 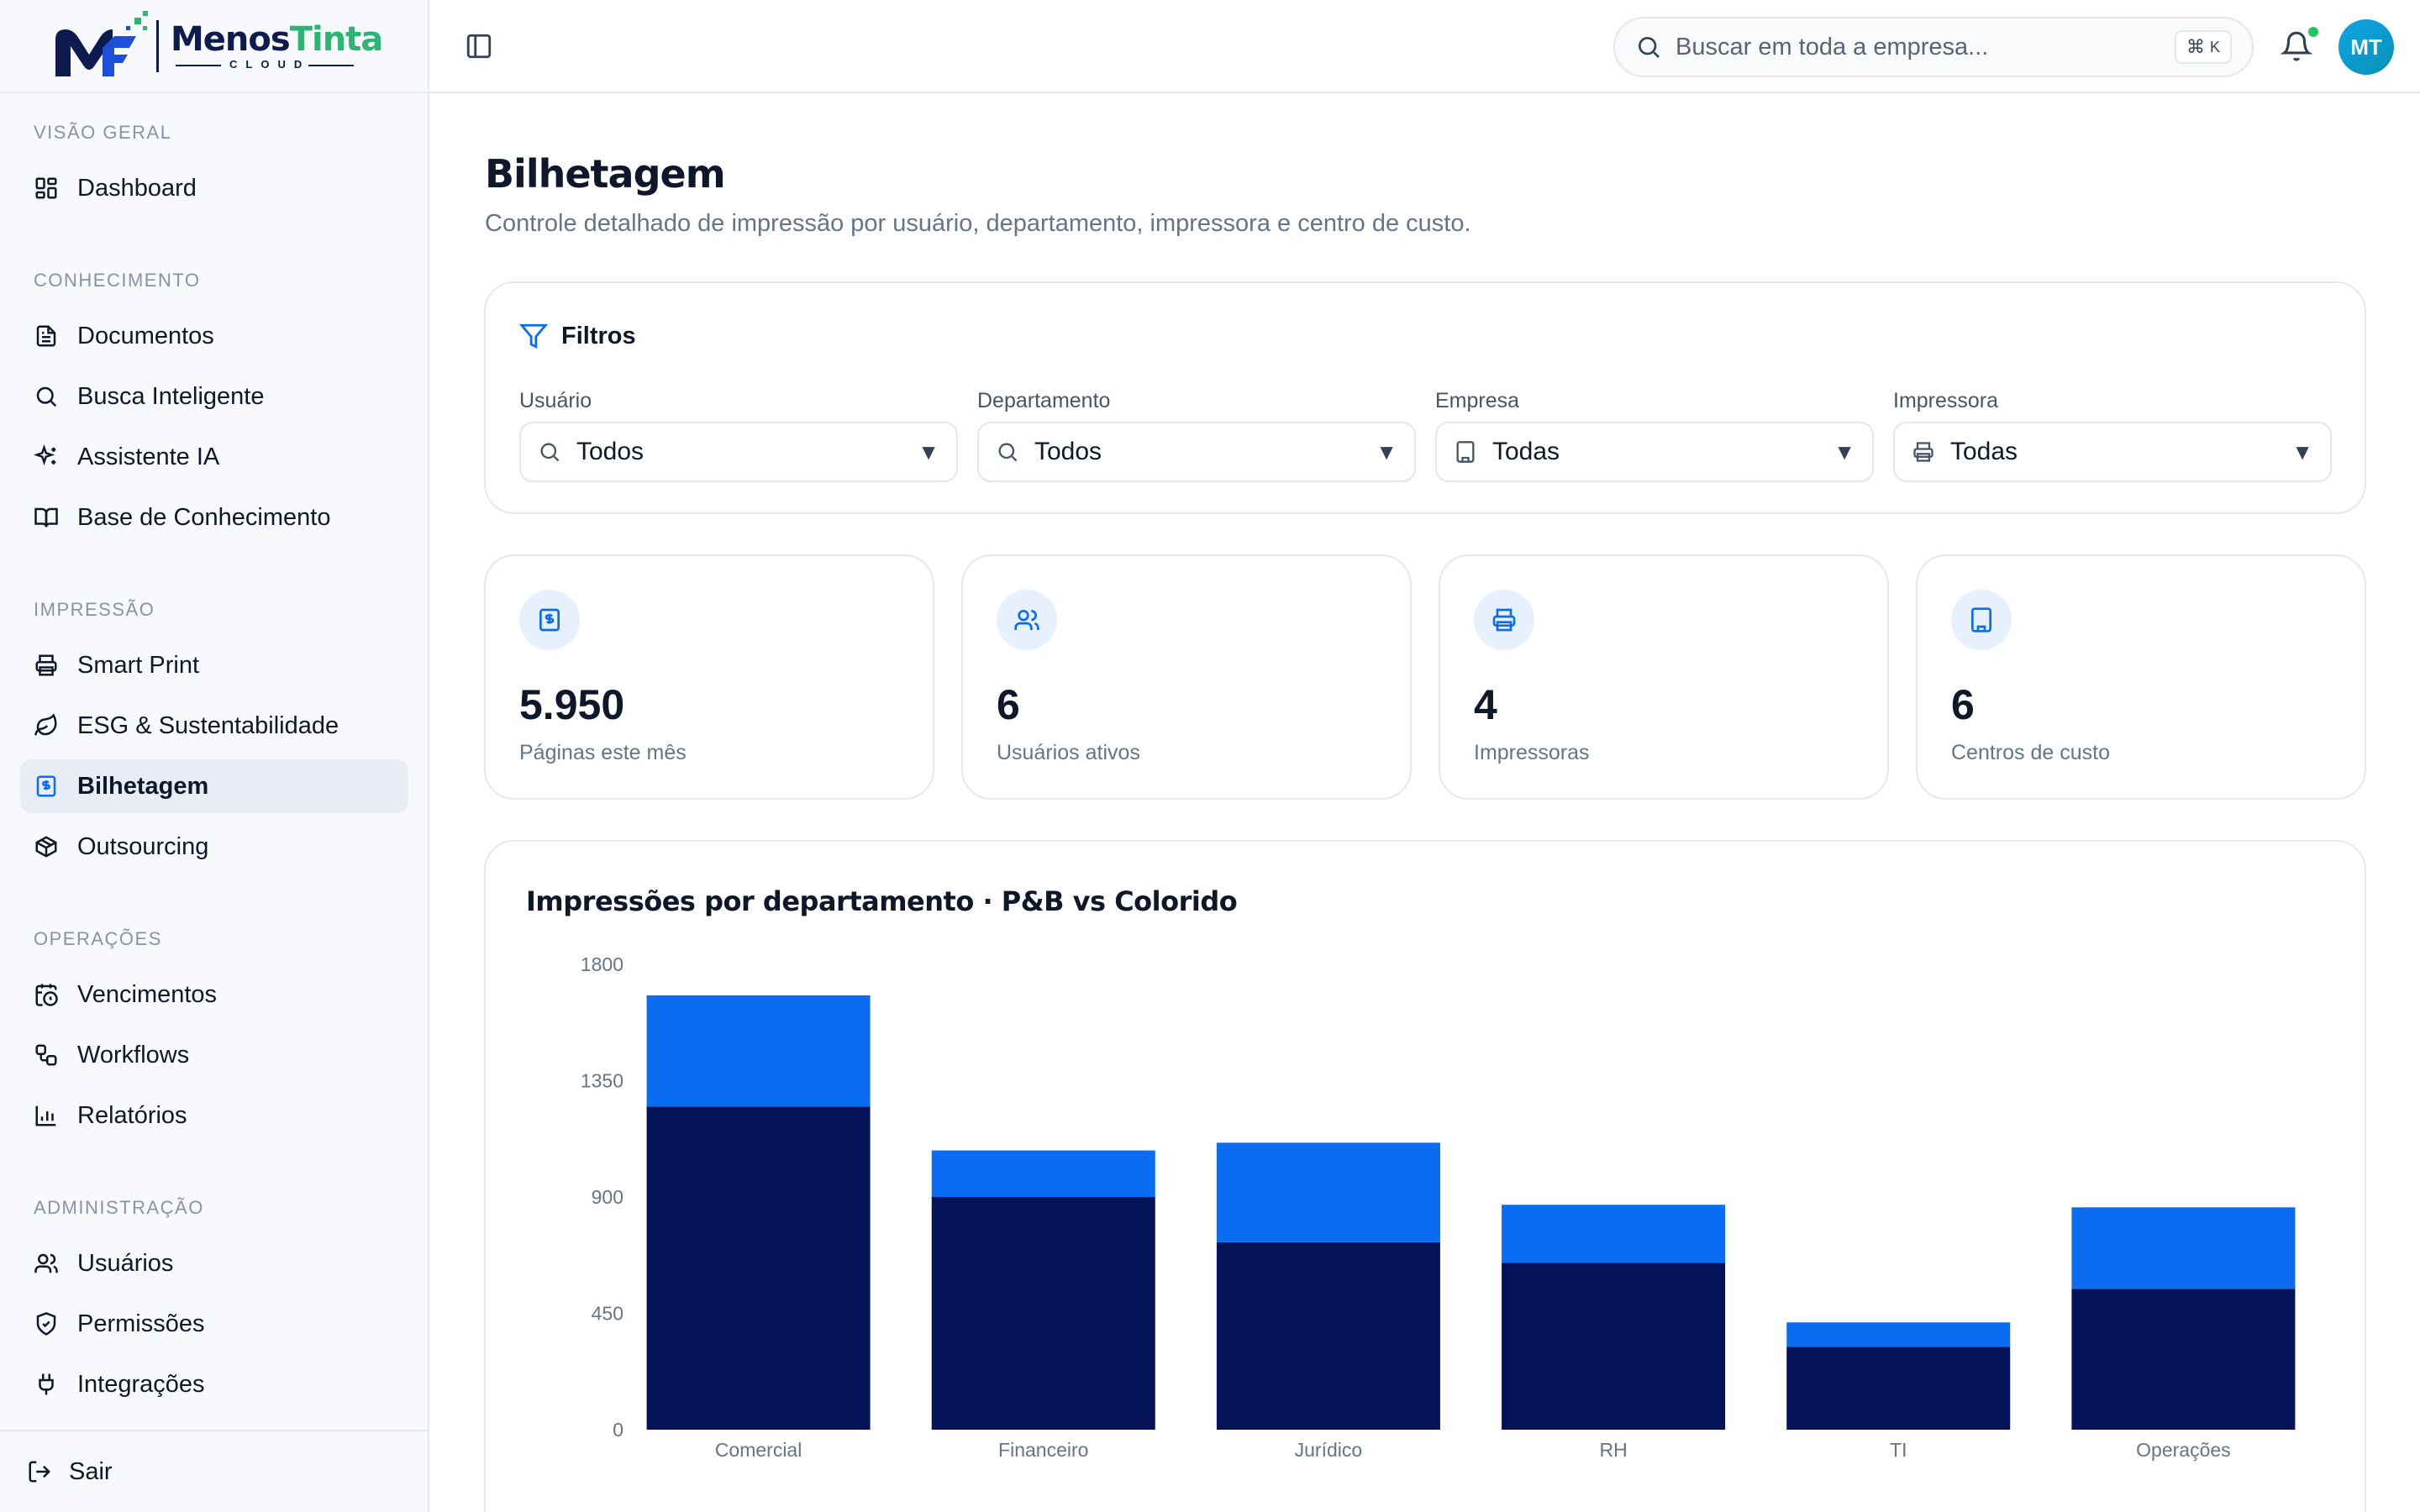 What do you see at coordinates (46, 336) in the screenshot?
I see `file-text-icon` at bounding box center [46, 336].